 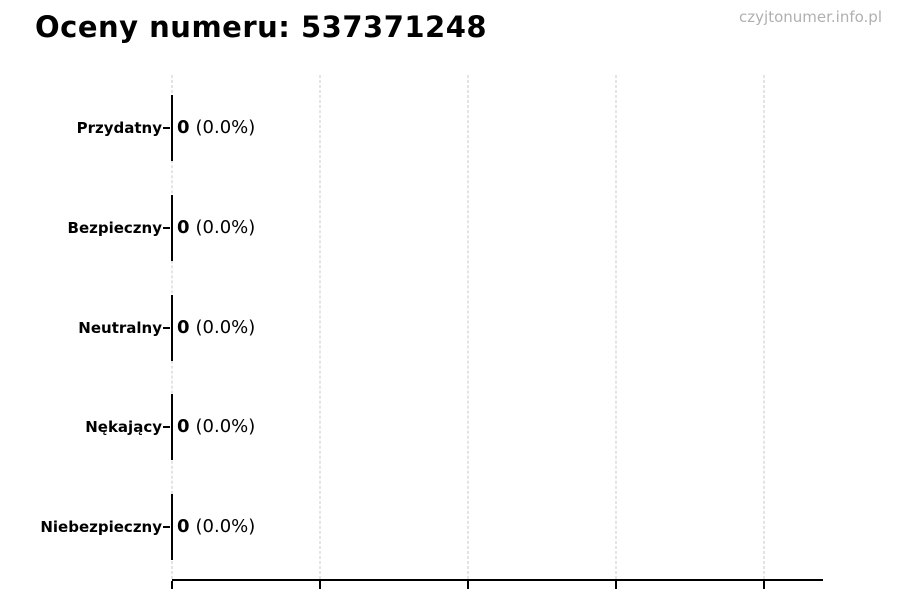 I want to click on bar-neutralny, so click(x=172, y=328).